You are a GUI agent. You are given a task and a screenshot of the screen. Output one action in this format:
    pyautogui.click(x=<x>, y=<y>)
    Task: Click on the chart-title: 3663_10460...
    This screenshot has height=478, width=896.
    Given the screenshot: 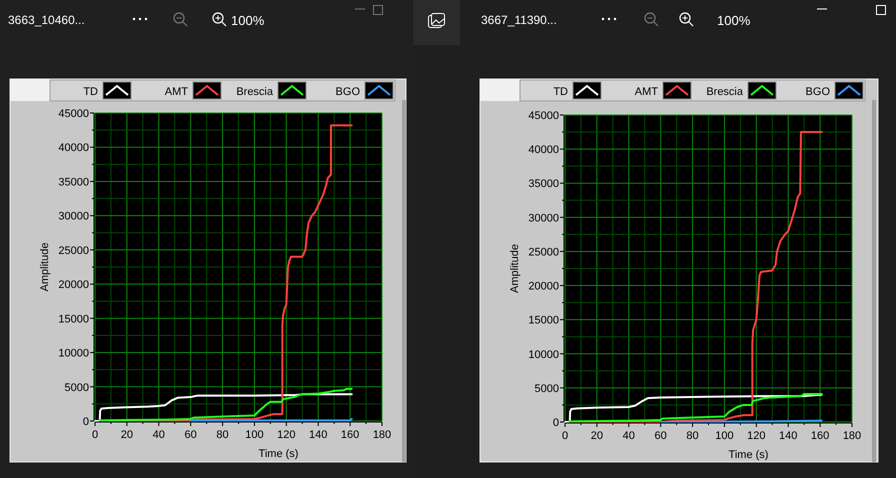 What is the action you would take?
    pyautogui.click(x=46, y=20)
    